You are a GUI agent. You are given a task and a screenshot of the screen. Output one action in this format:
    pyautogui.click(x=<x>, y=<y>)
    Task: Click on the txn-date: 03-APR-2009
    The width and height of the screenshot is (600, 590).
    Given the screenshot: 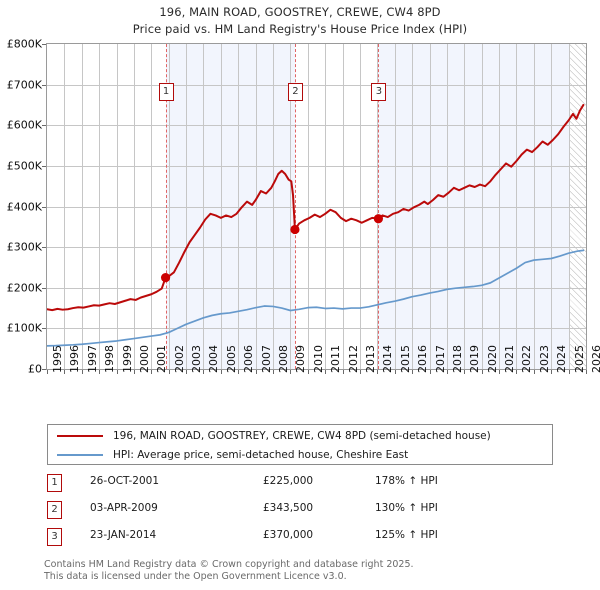 What is the action you would take?
    pyautogui.click(x=124, y=508)
    